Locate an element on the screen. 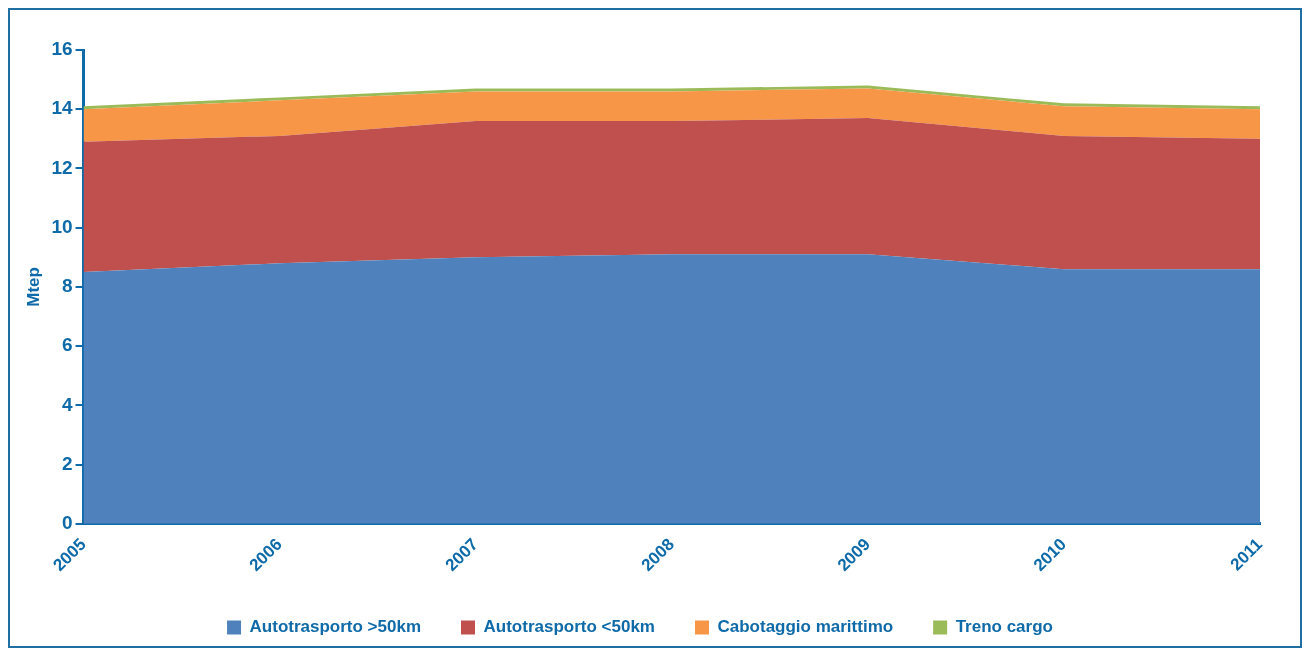 This screenshot has height=660, width=1312. y-axis-title: Mtep is located at coordinates (33, 287).